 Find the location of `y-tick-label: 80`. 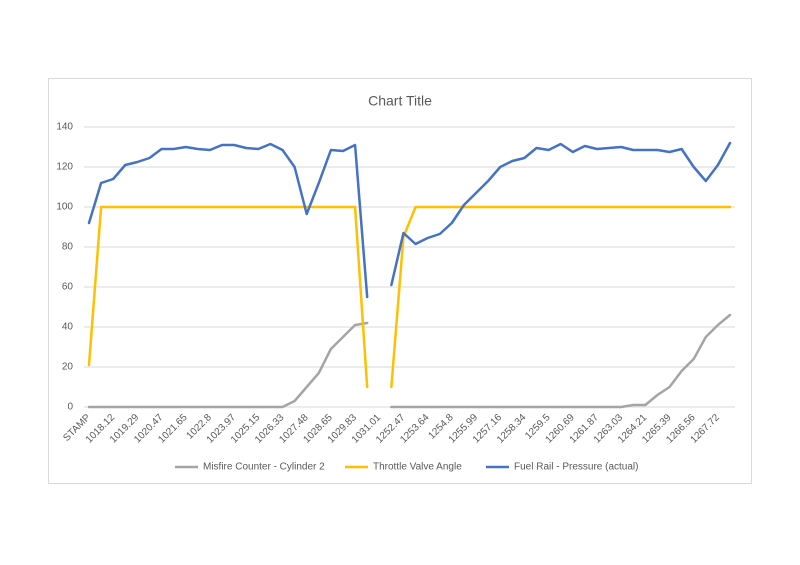

y-tick-label: 80 is located at coordinates (68, 247).